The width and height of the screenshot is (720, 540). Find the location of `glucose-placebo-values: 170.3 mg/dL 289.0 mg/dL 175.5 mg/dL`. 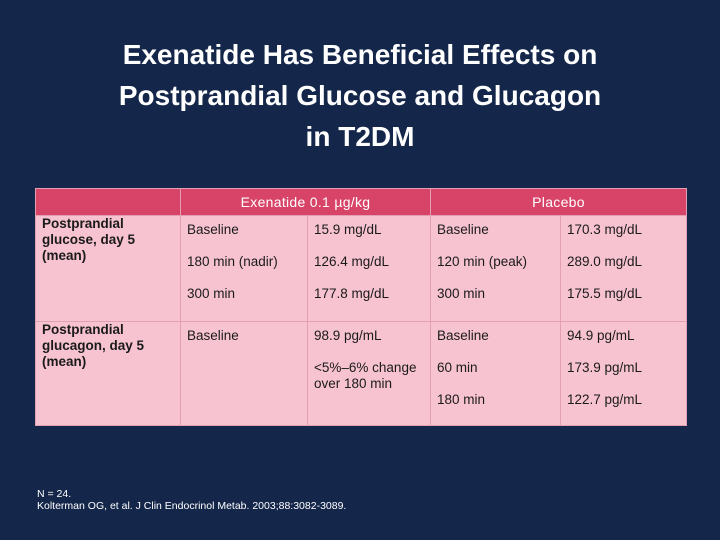

glucose-placebo-values: 170.3 mg/dL 289.0 mg/dL 175.5 mg/dL is located at coordinates (623, 268).